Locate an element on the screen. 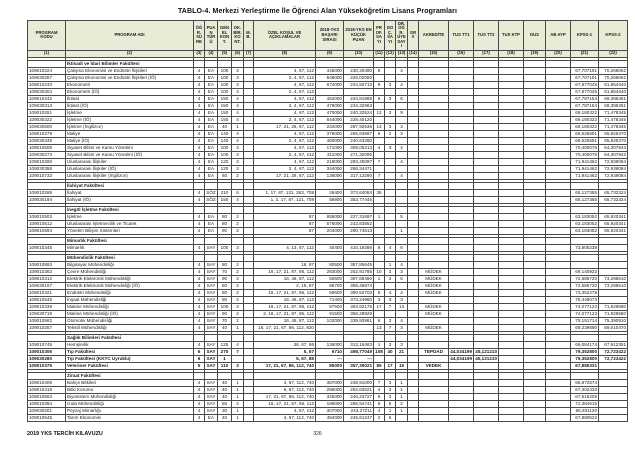  cell-okbir is located at coordinates (237, 209).